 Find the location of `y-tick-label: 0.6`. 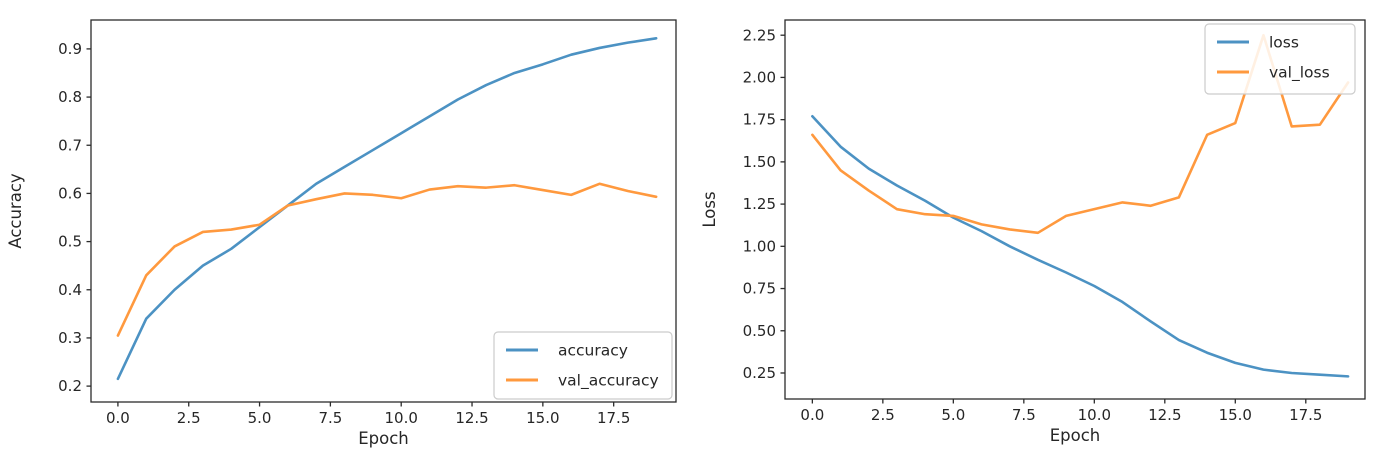

y-tick-label: 0.6 is located at coordinates (70, 194).